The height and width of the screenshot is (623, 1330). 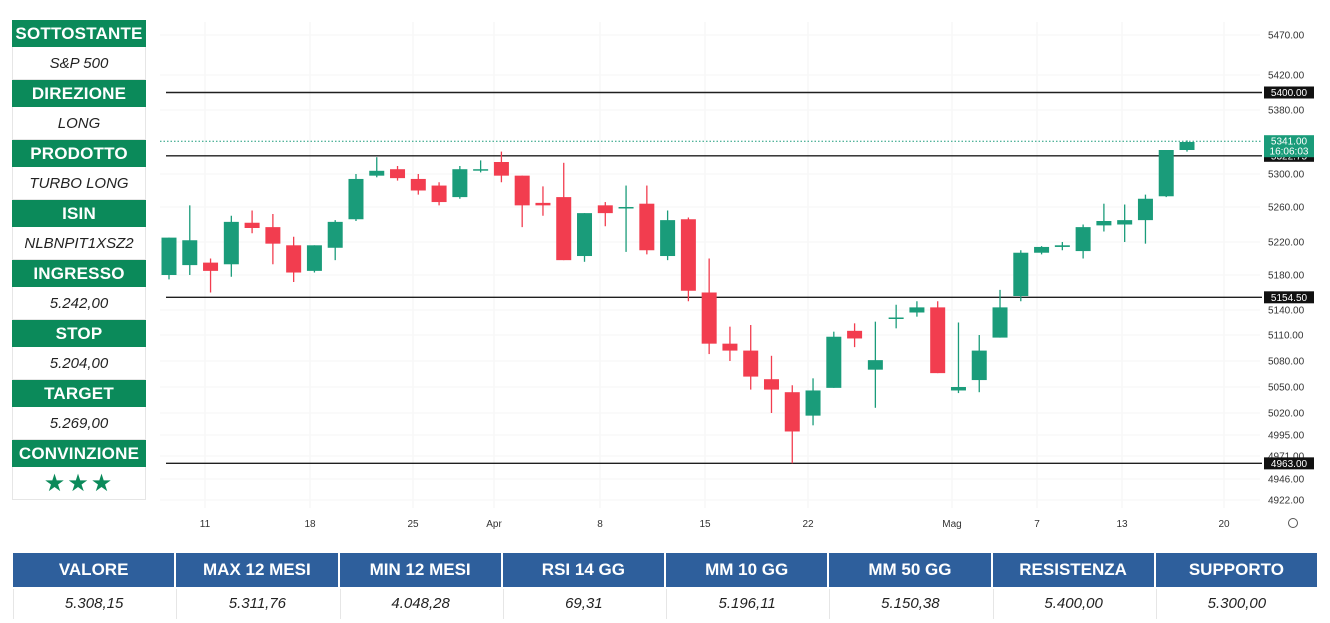 I want to click on y-tick-label: 5380.00, so click(x=1286, y=111).